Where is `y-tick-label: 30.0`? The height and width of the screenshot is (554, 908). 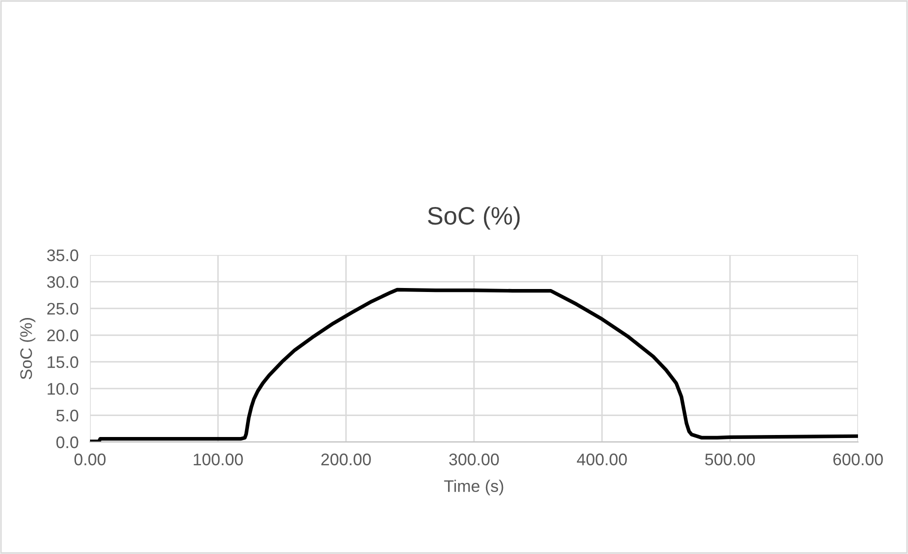
y-tick-label: 30.0 is located at coordinates (62, 282).